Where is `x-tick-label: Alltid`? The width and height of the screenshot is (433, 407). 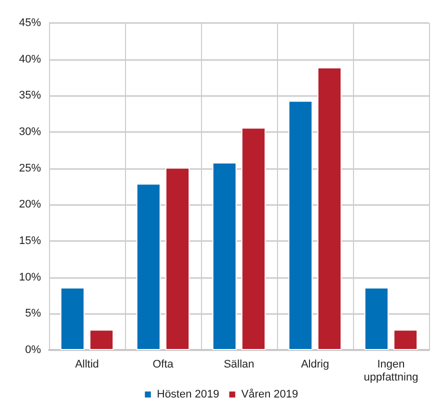 x-tick-label: Alltid is located at coordinates (87, 364).